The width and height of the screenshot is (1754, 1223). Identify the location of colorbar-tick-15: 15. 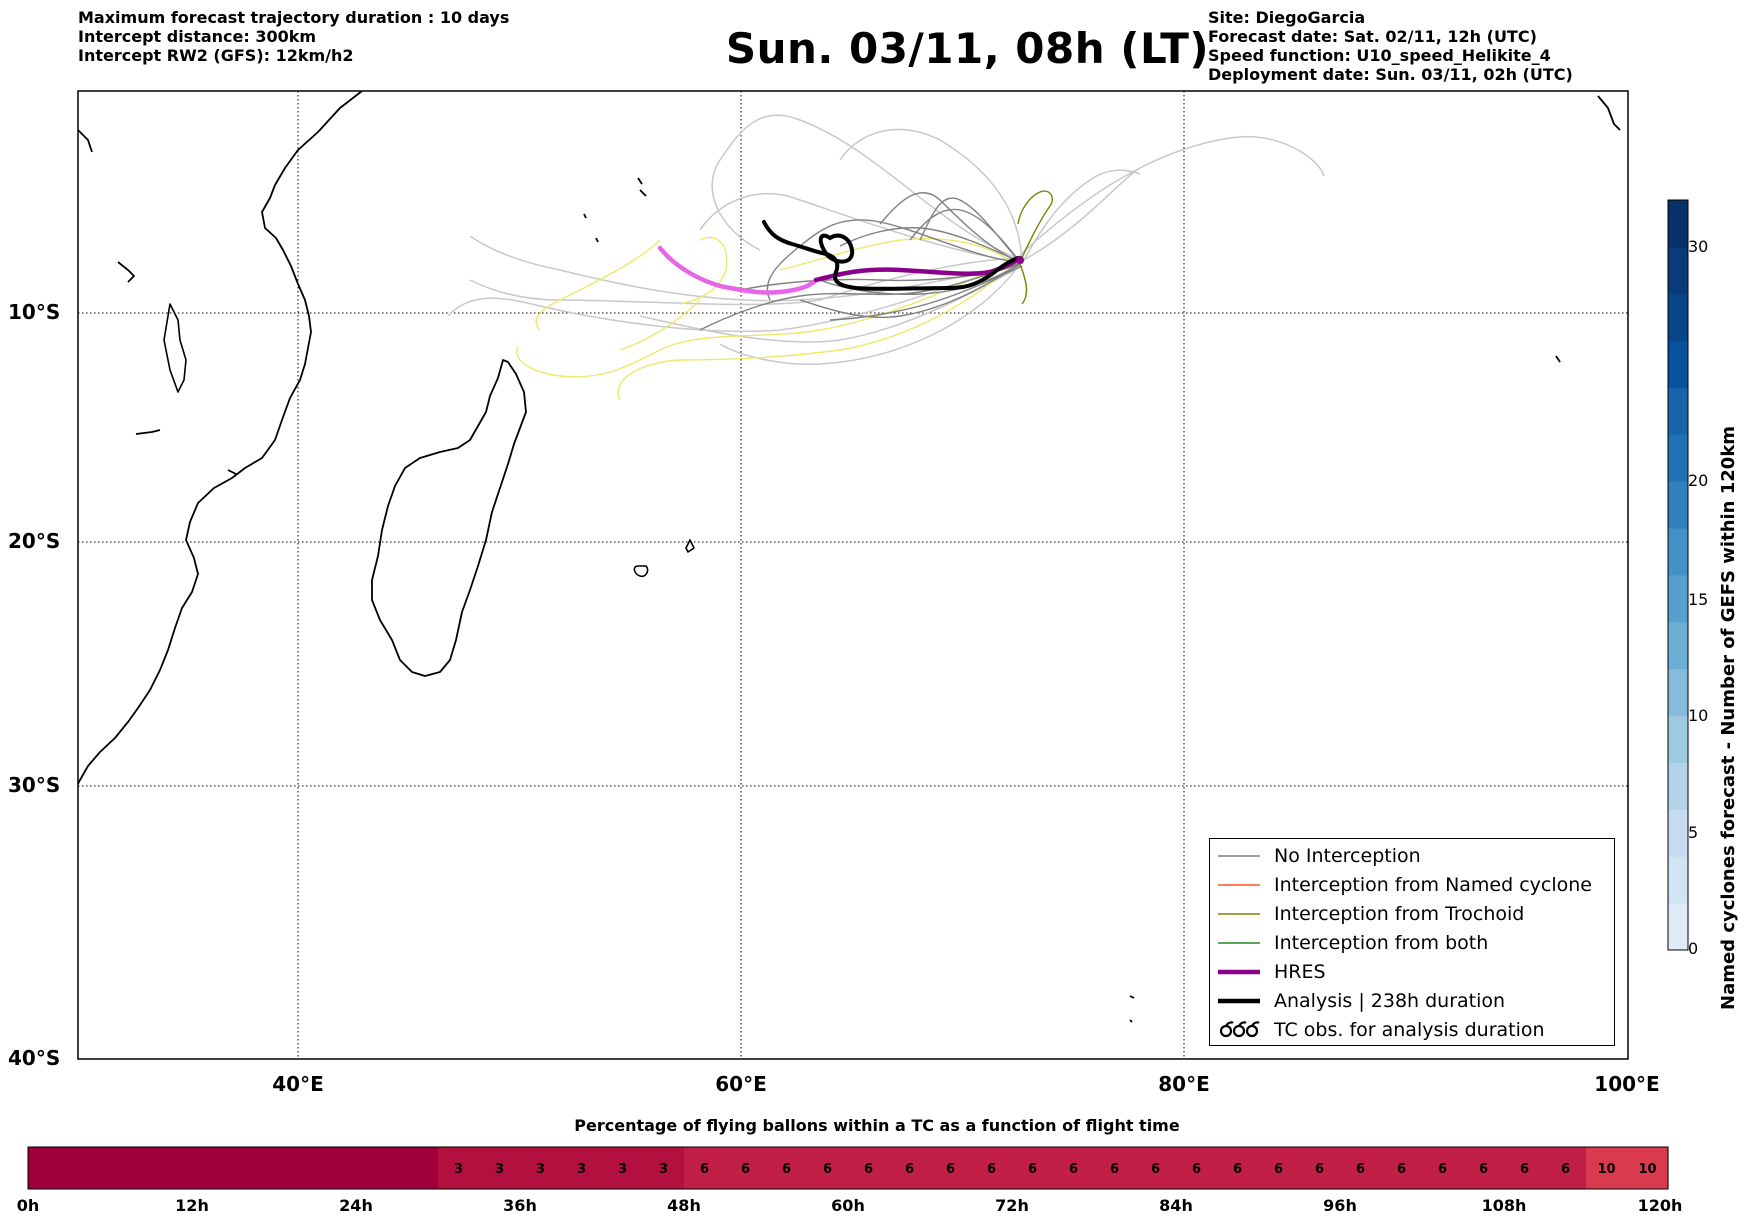
(1698, 599).